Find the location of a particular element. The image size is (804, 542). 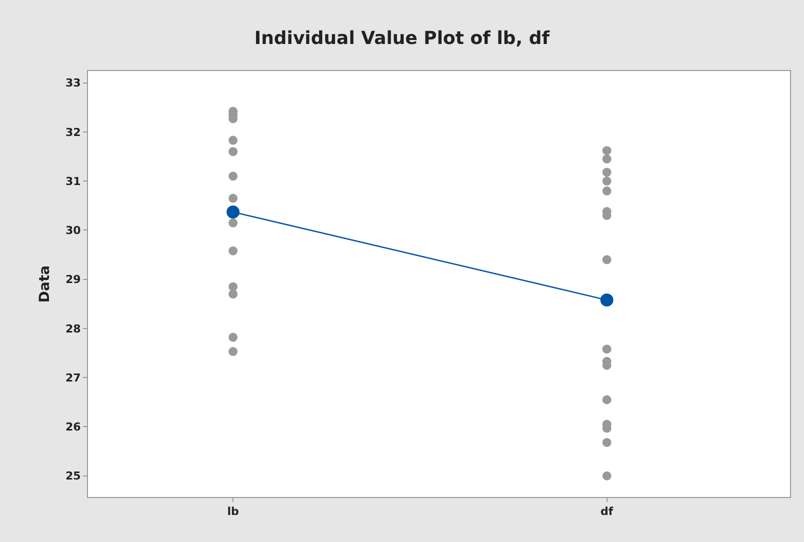

chart-title: Individual Value Plot of lb, df is located at coordinates (402, 39).